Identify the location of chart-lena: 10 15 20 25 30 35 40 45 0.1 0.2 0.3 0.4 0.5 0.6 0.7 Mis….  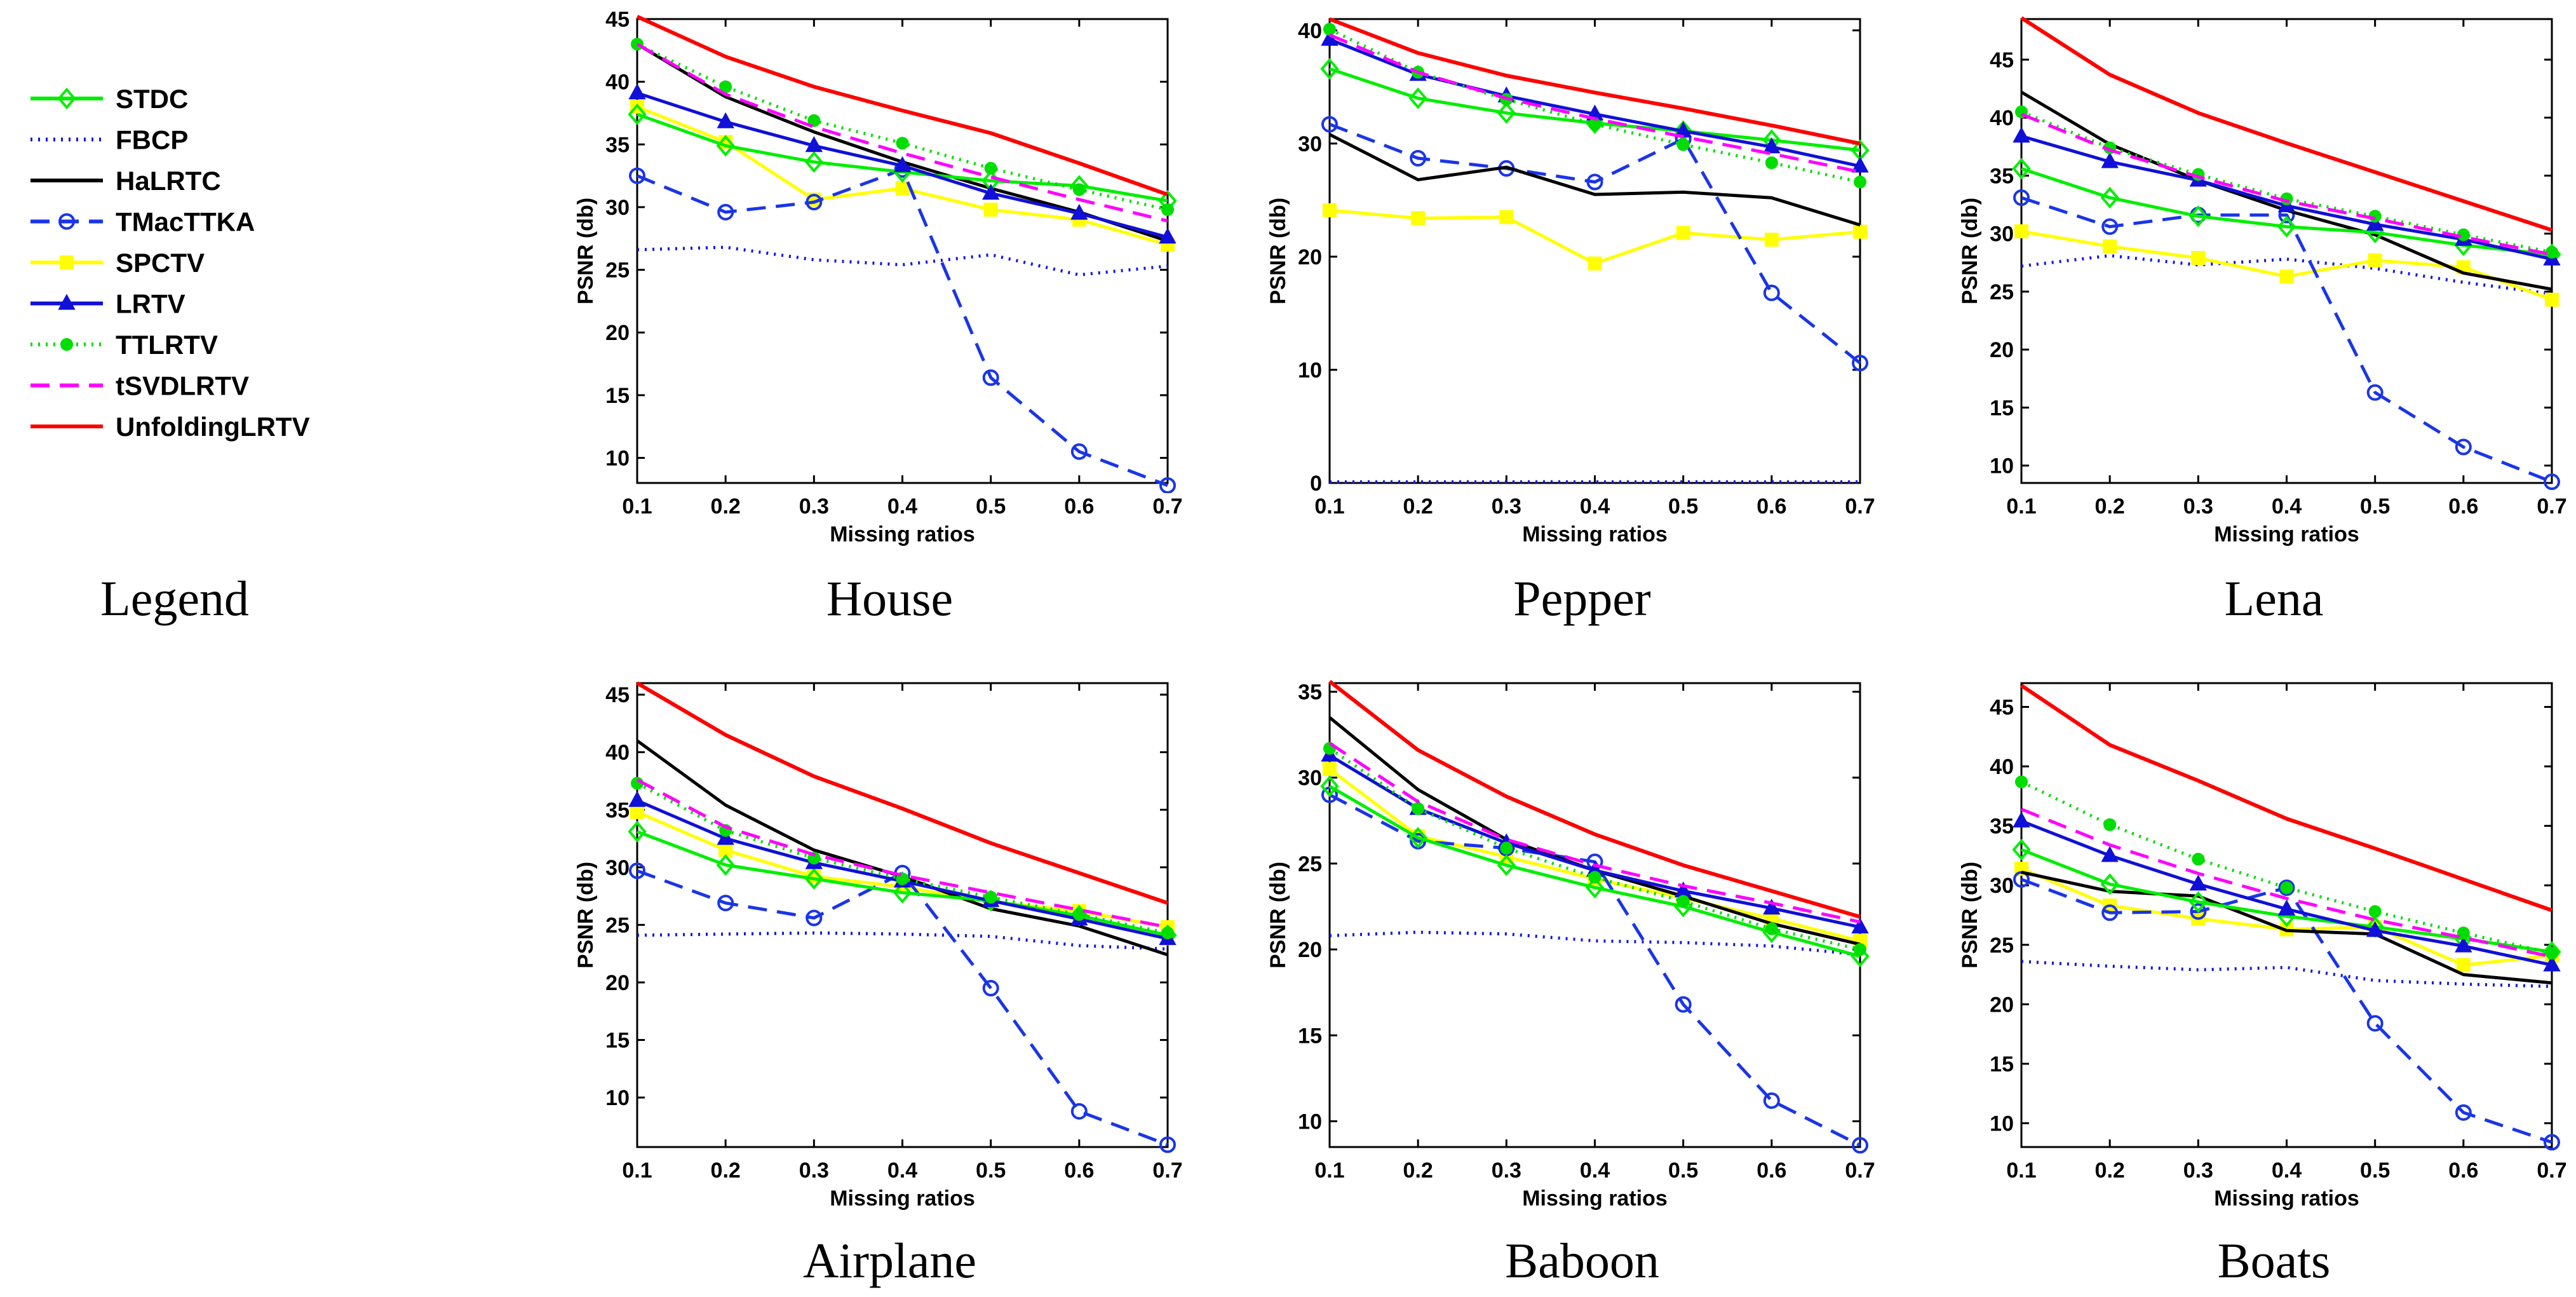
(2262, 321).